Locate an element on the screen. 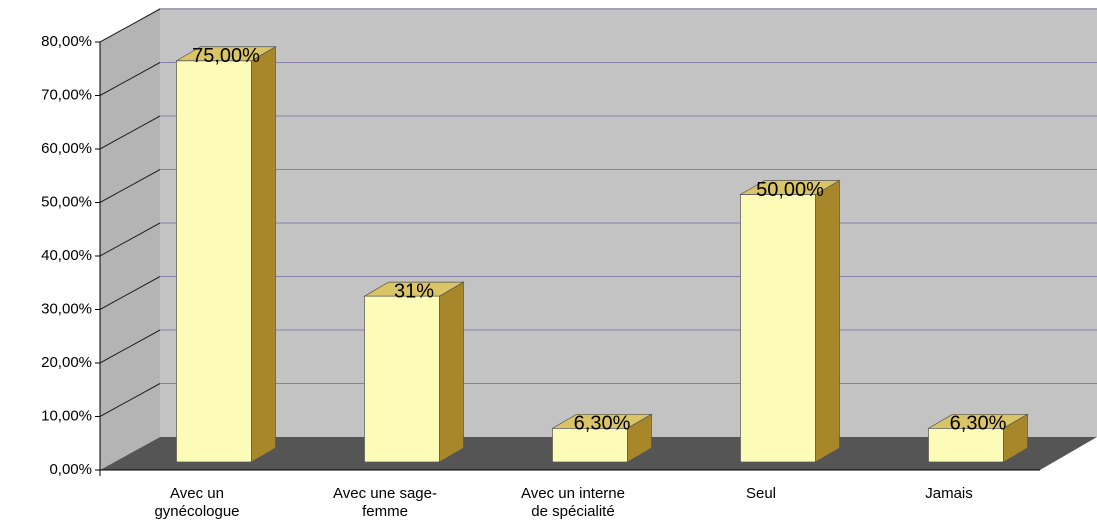 The image size is (1097, 529). value-label: 50,00% is located at coordinates (790, 190).